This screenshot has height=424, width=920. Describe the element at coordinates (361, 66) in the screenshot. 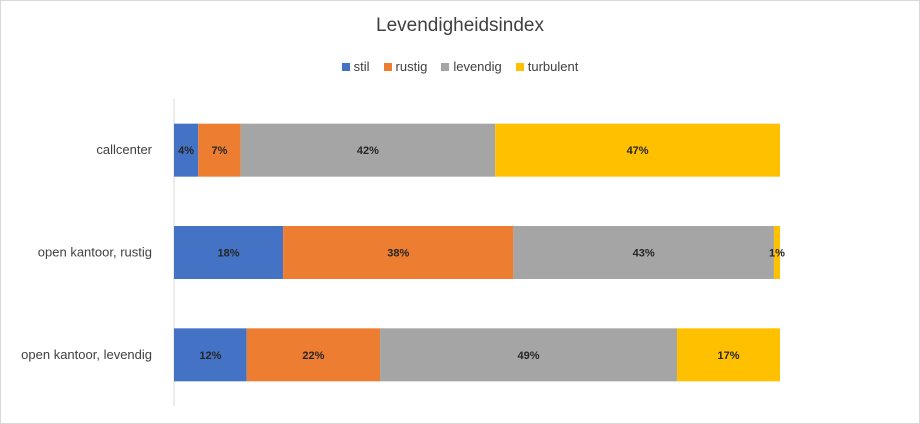

I see `legend-label: stil` at that location.